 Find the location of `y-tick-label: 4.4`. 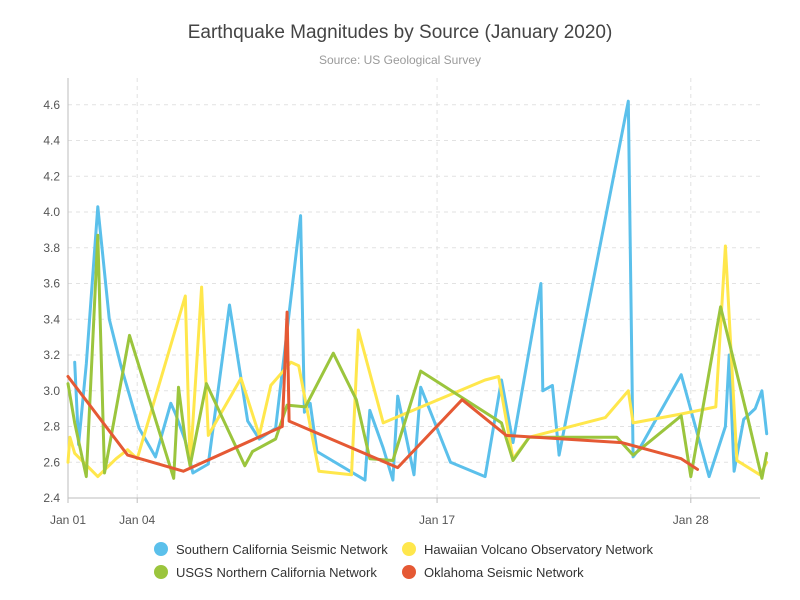

y-tick-label: 4.4 is located at coordinates (51, 141).